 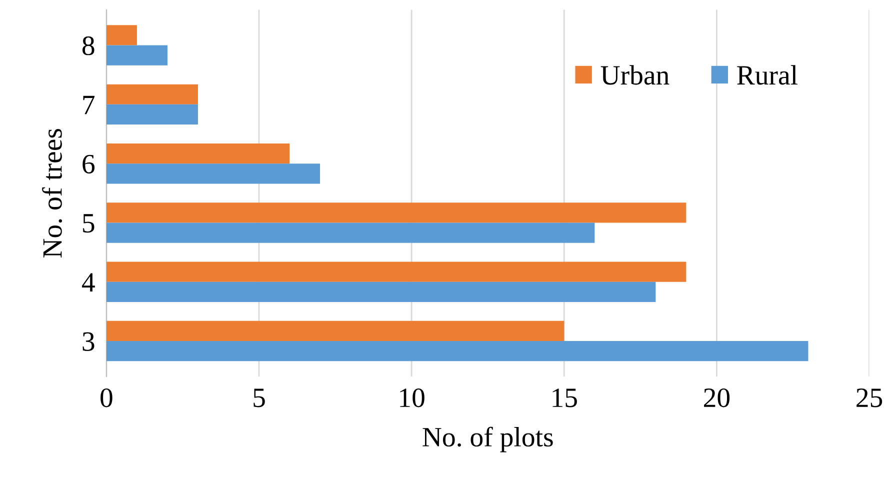 What do you see at coordinates (767, 75) in the screenshot?
I see `legend-label: Rural` at bounding box center [767, 75].